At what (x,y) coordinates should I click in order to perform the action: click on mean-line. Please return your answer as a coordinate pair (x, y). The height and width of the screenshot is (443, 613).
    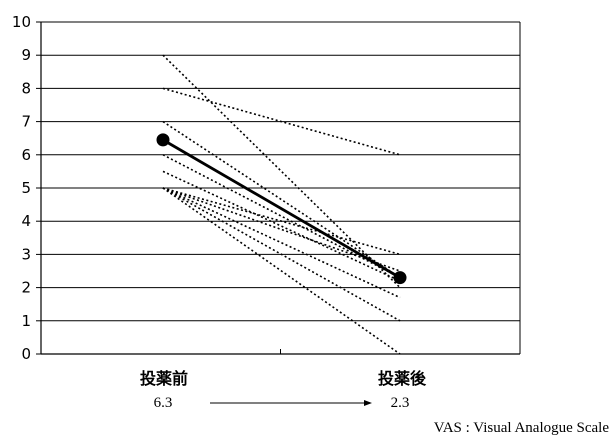
    Looking at the image, I should click on (281, 208).